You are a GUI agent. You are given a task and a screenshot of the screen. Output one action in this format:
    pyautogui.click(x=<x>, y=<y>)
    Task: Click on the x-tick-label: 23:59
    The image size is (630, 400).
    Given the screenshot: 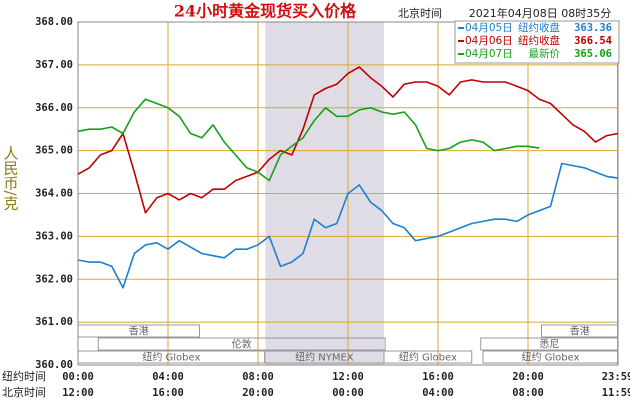 What is the action you would take?
    pyautogui.click(x=616, y=377)
    